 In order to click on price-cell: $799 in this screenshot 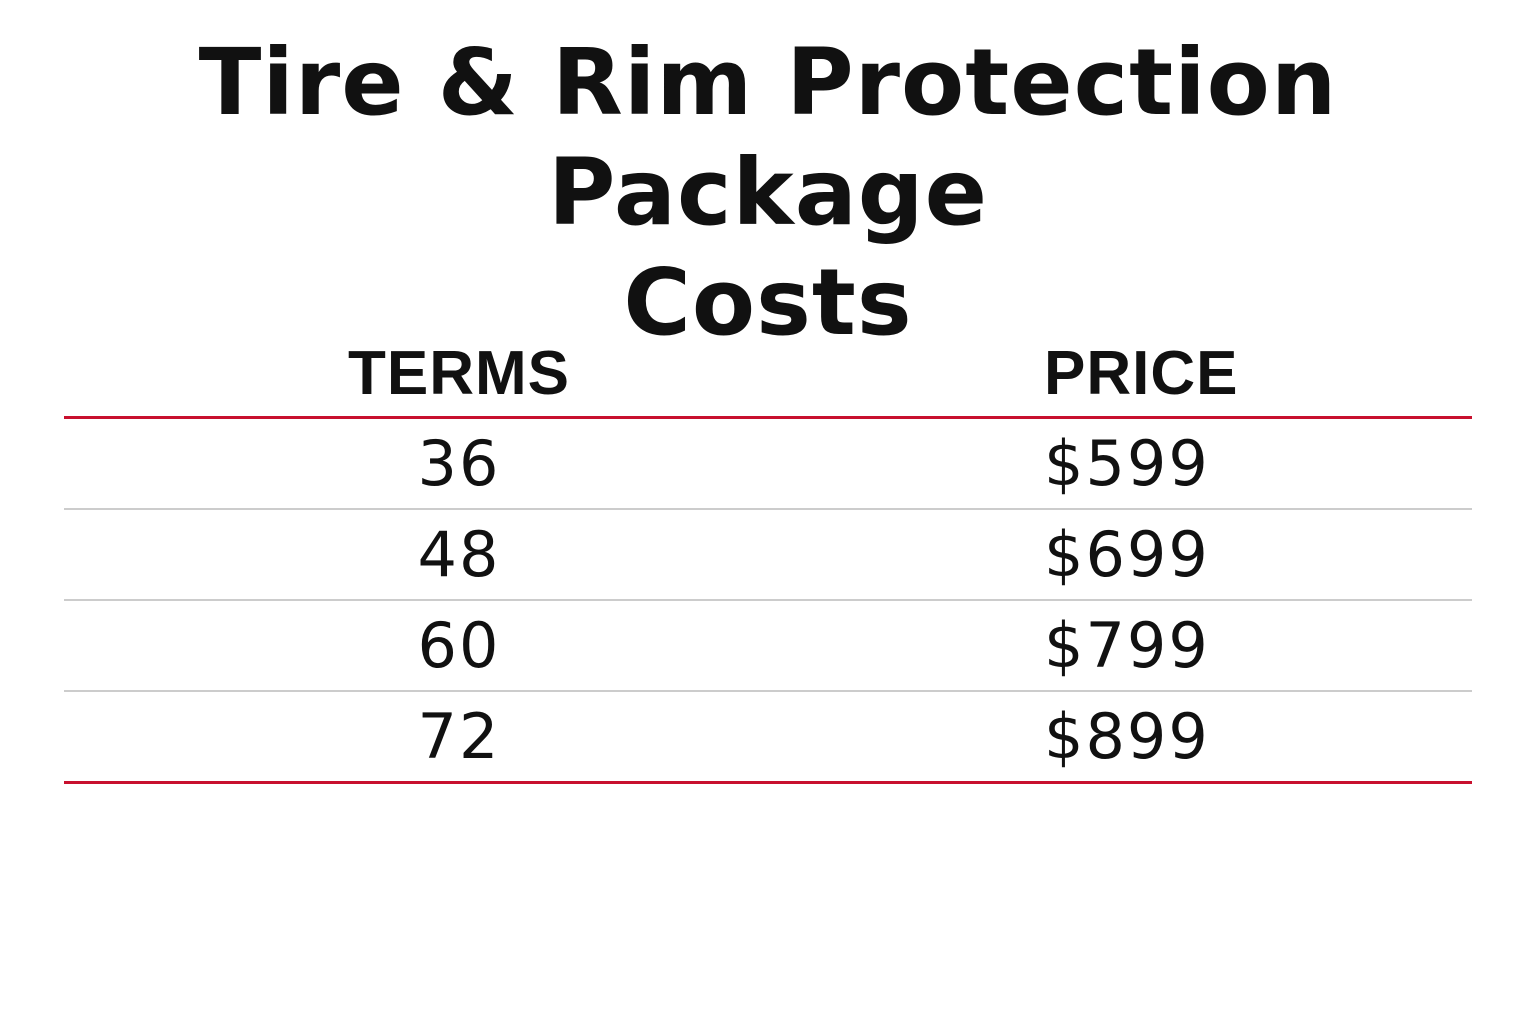, I will do `click(1127, 645)`.